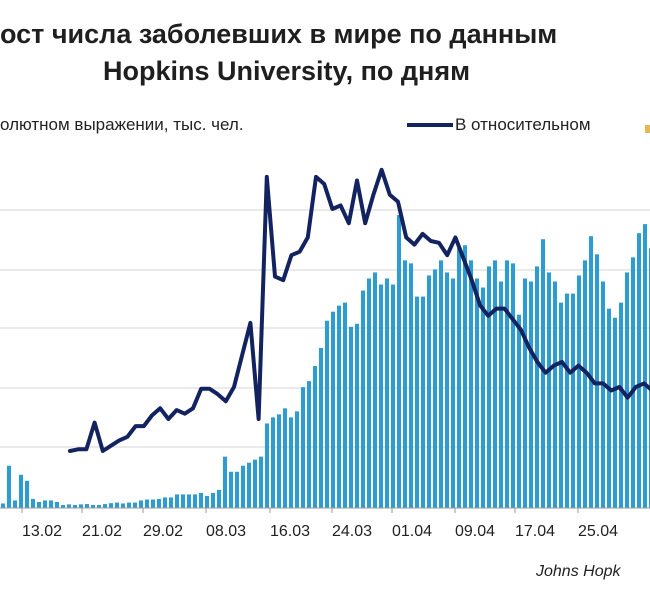  I want to click on chart-title-line-2: Hopkins University, по дням, so click(287, 71).